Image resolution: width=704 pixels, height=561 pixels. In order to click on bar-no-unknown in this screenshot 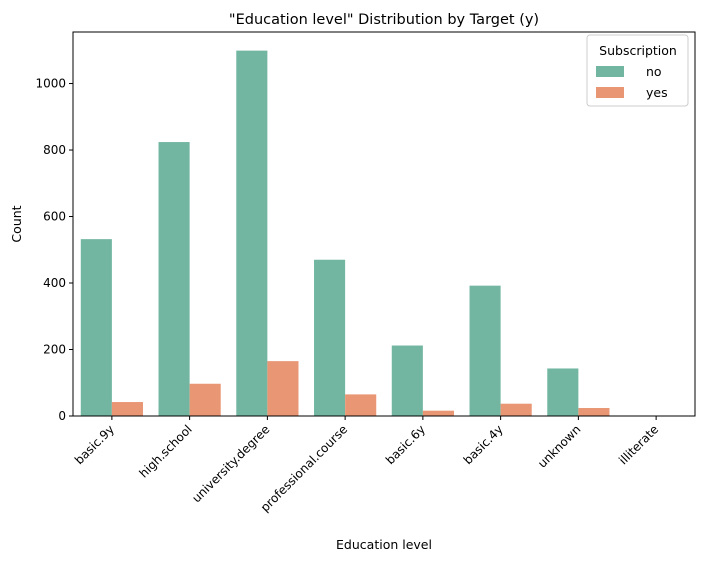, I will do `click(563, 392)`.